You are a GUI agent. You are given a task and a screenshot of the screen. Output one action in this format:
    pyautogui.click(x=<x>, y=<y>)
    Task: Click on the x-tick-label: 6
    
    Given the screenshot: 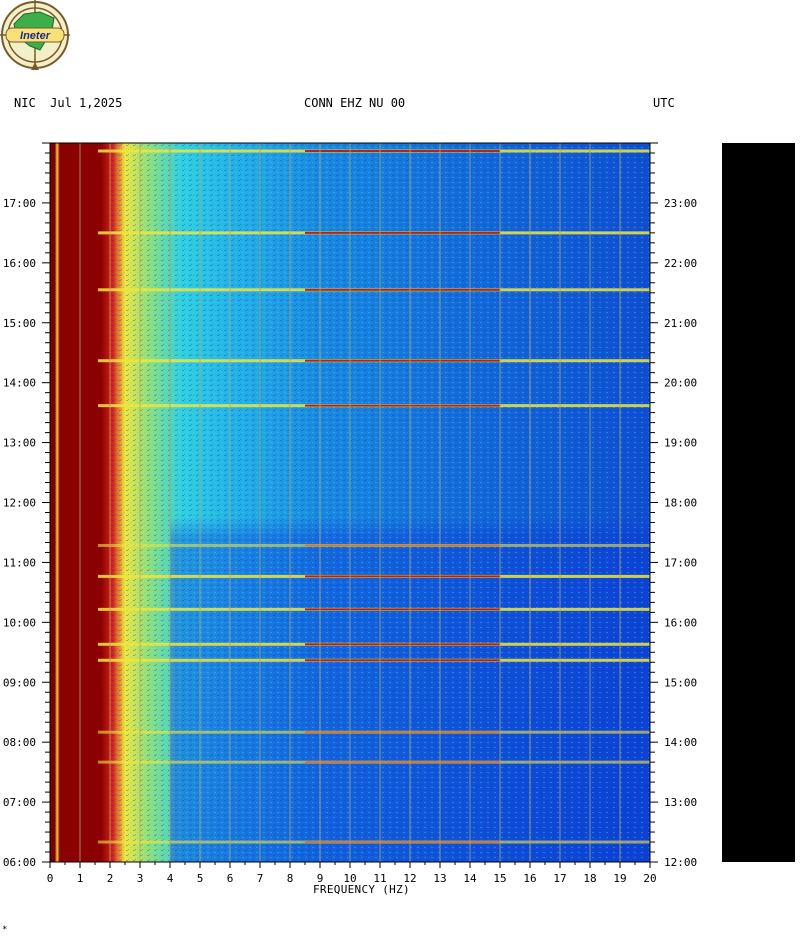 What is the action you would take?
    pyautogui.click(x=230, y=878)
    